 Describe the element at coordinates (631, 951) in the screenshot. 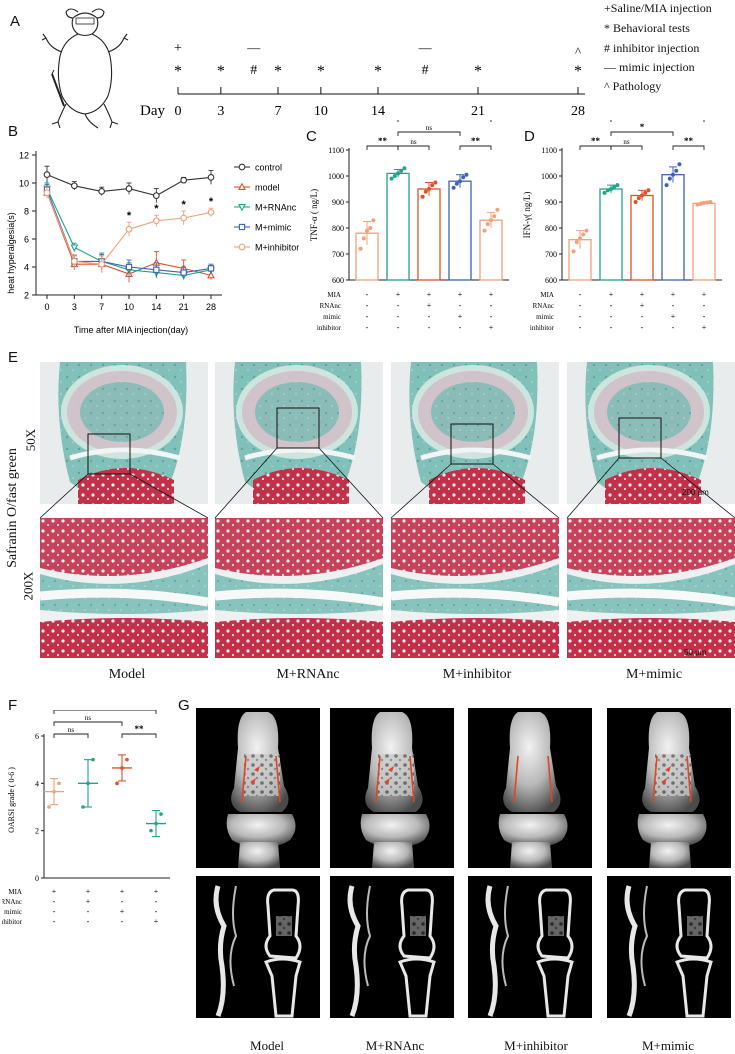

I see `sagittal-slice` at that location.